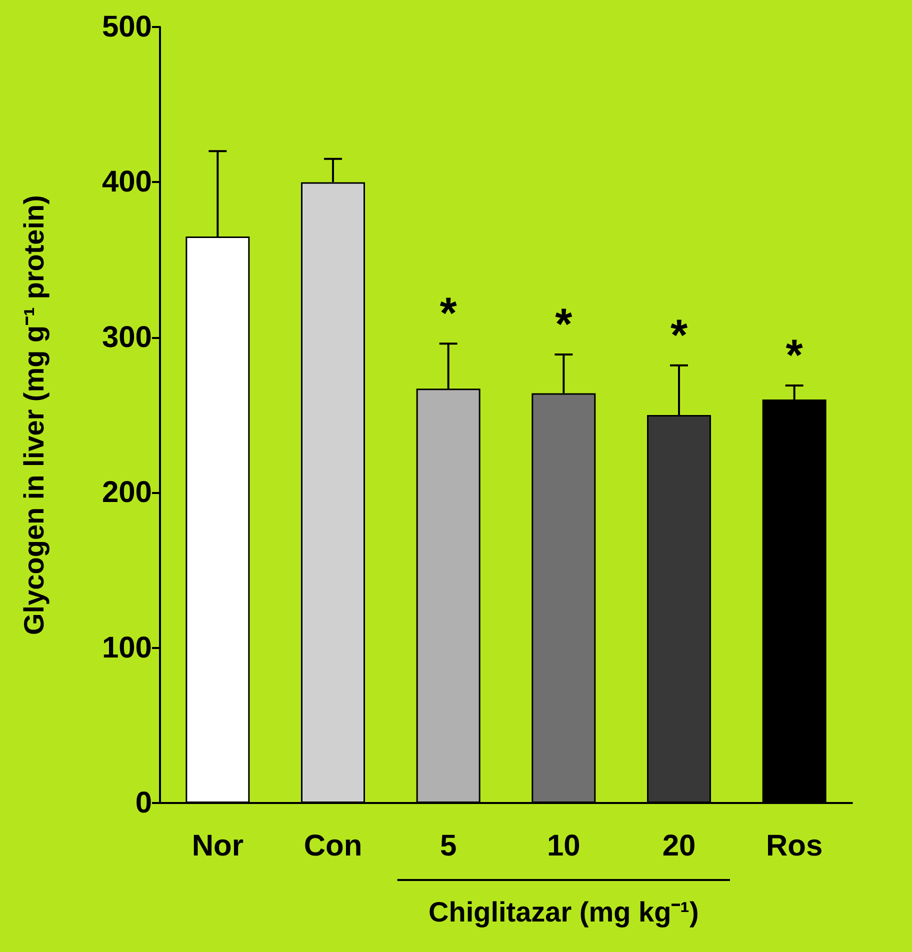  Describe the element at coordinates (333, 846) in the screenshot. I see `x-tick-label: Con` at that location.